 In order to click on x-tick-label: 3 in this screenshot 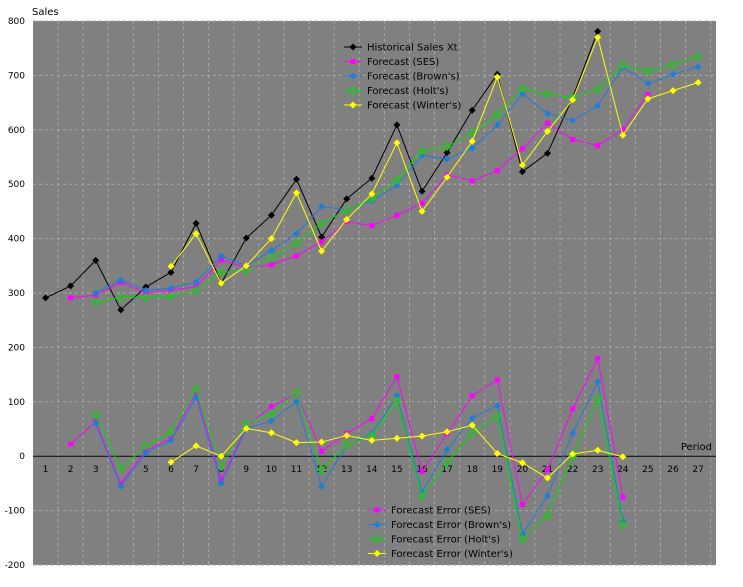, I will do `click(96, 470)`.